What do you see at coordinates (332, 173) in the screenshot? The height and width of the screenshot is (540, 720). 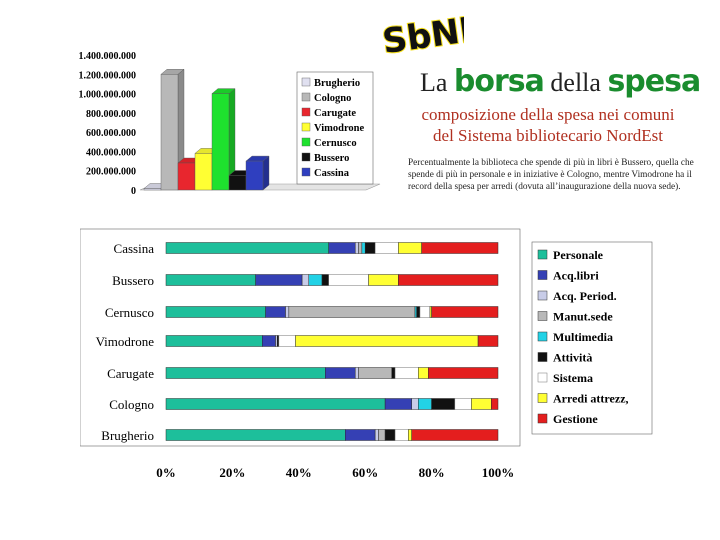 I see `legend-label: Cassina` at bounding box center [332, 173].